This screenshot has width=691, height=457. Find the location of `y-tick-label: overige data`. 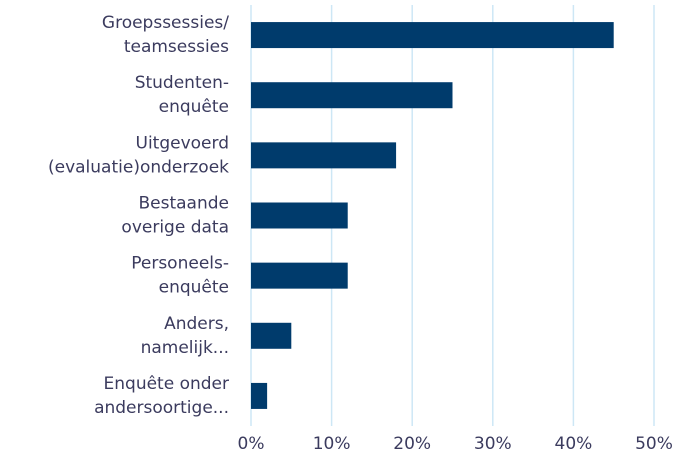

y-tick-label: overige data is located at coordinates (175, 228).